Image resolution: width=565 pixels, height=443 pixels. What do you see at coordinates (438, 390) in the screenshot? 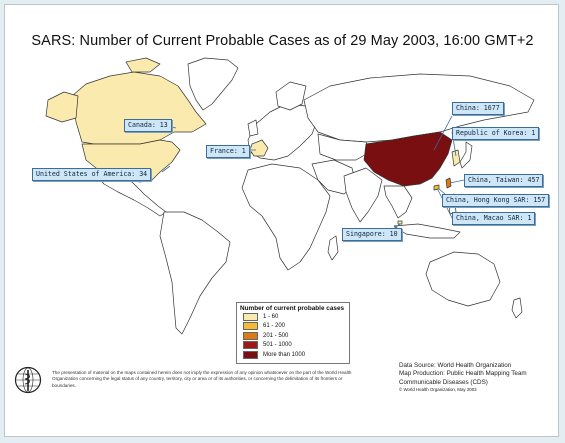
I see `source-copyright: © World Health Organization, May 2003` at bounding box center [438, 390].